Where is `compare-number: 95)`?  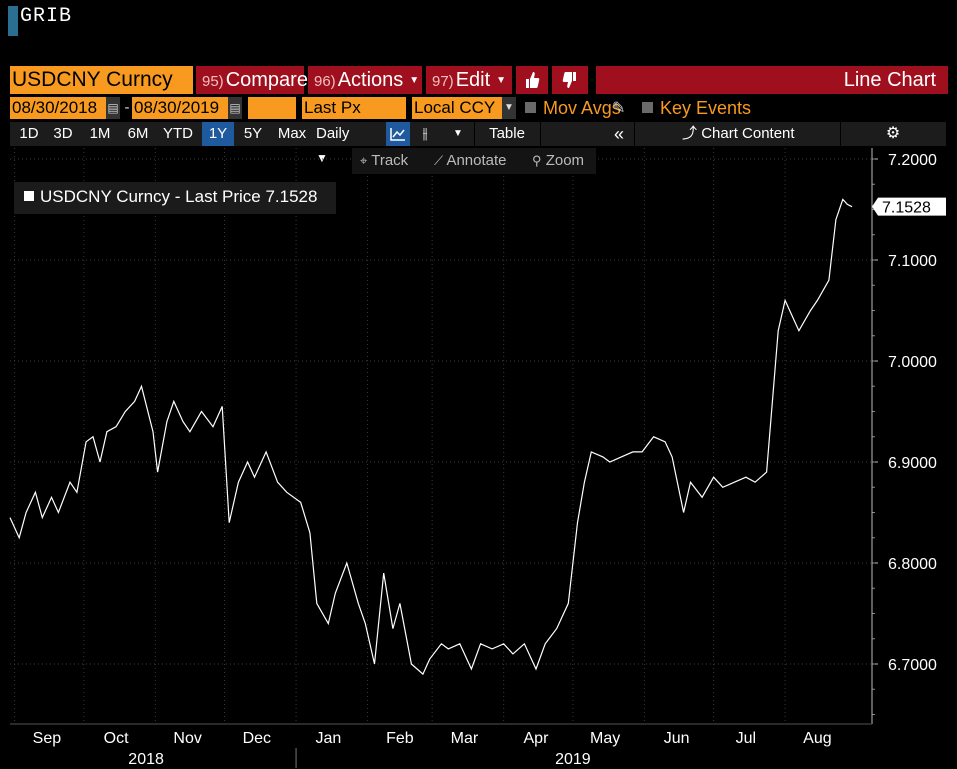
compare-number: 95) is located at coordinates (213, 81).